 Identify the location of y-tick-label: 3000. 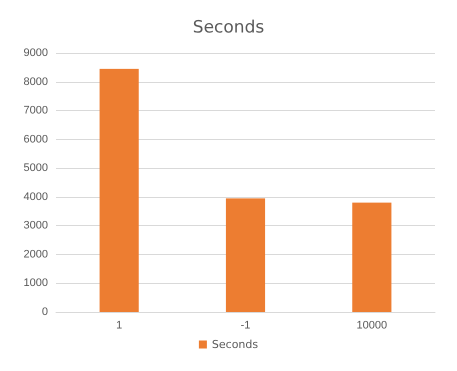
(36, 226).